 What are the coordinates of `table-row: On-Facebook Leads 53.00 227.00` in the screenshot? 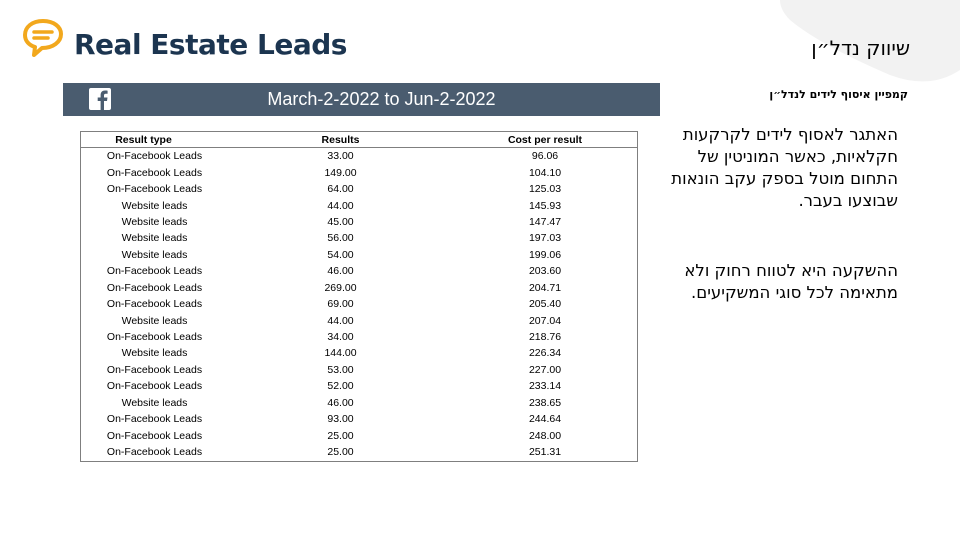 It's located at (359, 370).